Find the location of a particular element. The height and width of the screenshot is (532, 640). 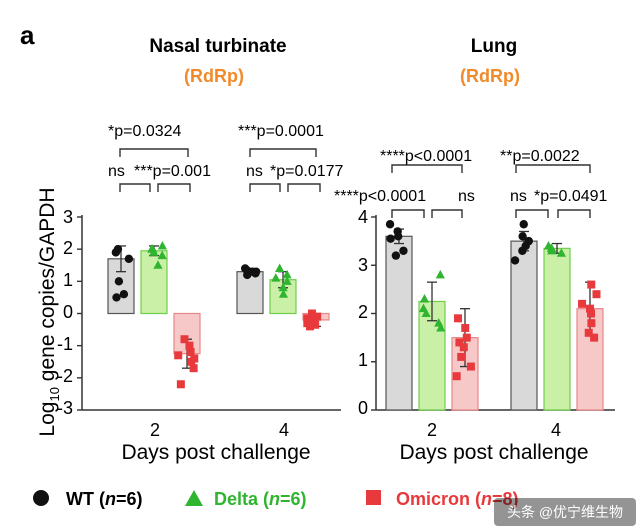

y-tick-label: 4 is located at coordinates (363, 217).